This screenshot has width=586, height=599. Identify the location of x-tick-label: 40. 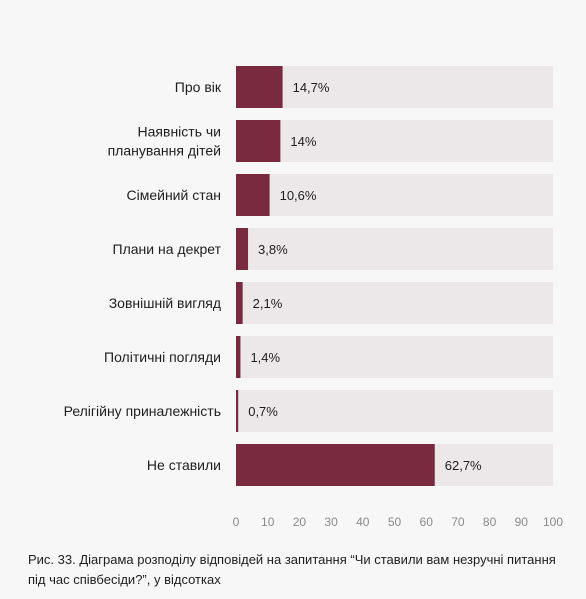
(363, 522).